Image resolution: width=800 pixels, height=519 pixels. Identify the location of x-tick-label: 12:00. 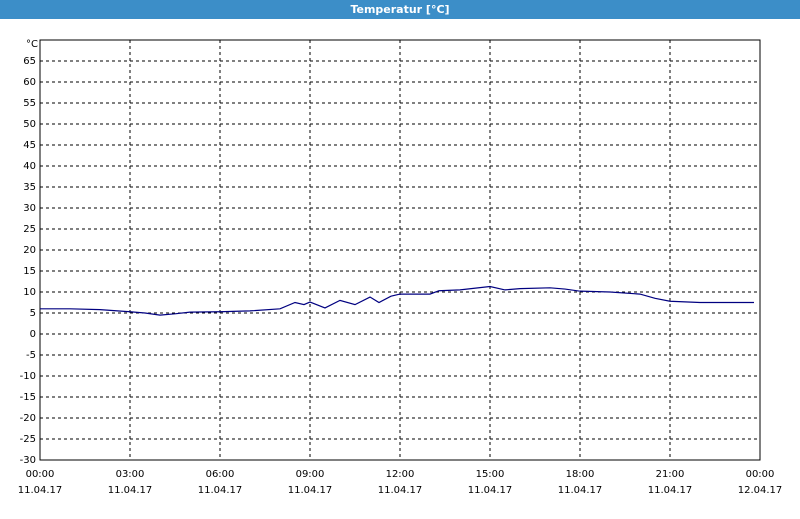
(400, 474).